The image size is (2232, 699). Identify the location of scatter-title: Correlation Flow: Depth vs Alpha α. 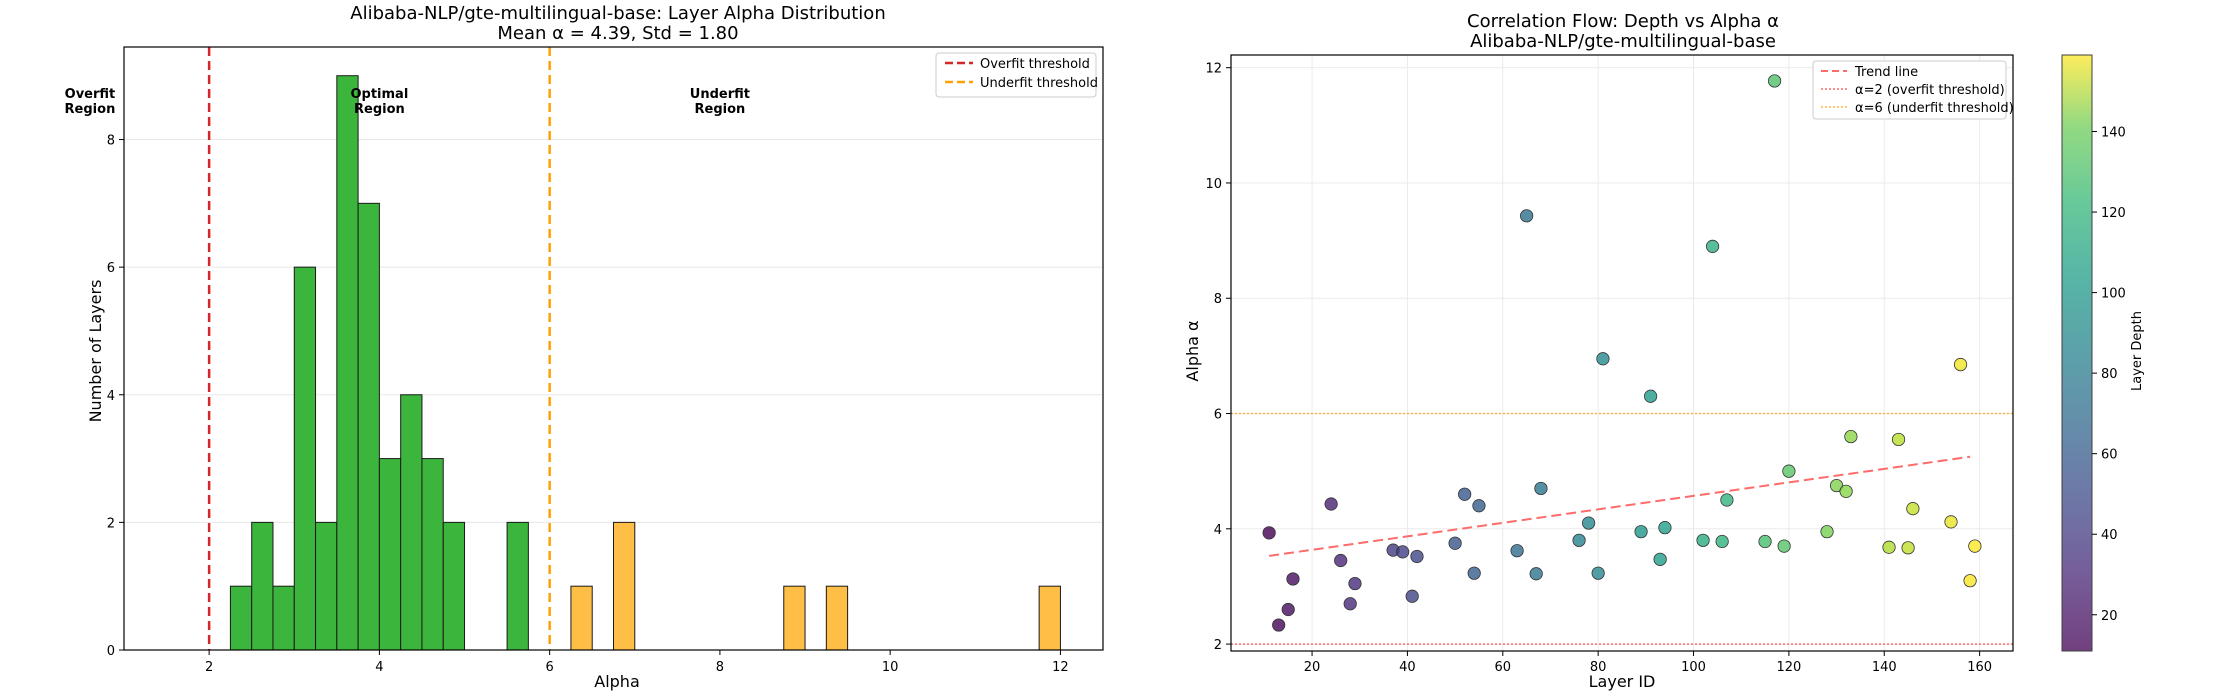
(1623, 21).